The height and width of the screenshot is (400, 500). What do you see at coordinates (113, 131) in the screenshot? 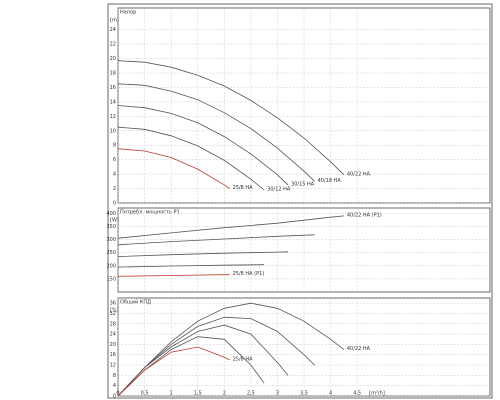
I see `y-tick-label: 10` at bounding box center [113, 131].